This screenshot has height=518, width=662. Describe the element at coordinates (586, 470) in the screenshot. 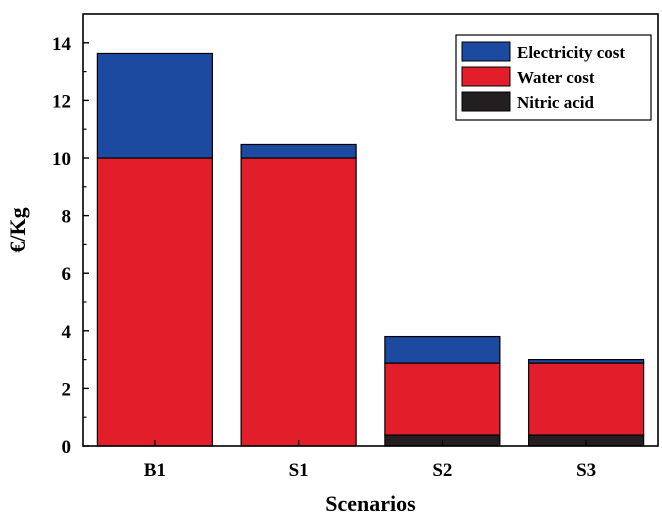

I see `x-tick-label-s3: S3` at that location.